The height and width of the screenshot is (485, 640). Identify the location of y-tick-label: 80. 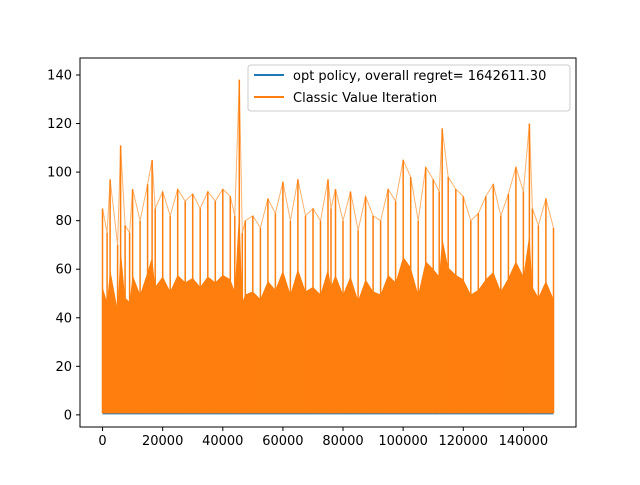
(63, 221).